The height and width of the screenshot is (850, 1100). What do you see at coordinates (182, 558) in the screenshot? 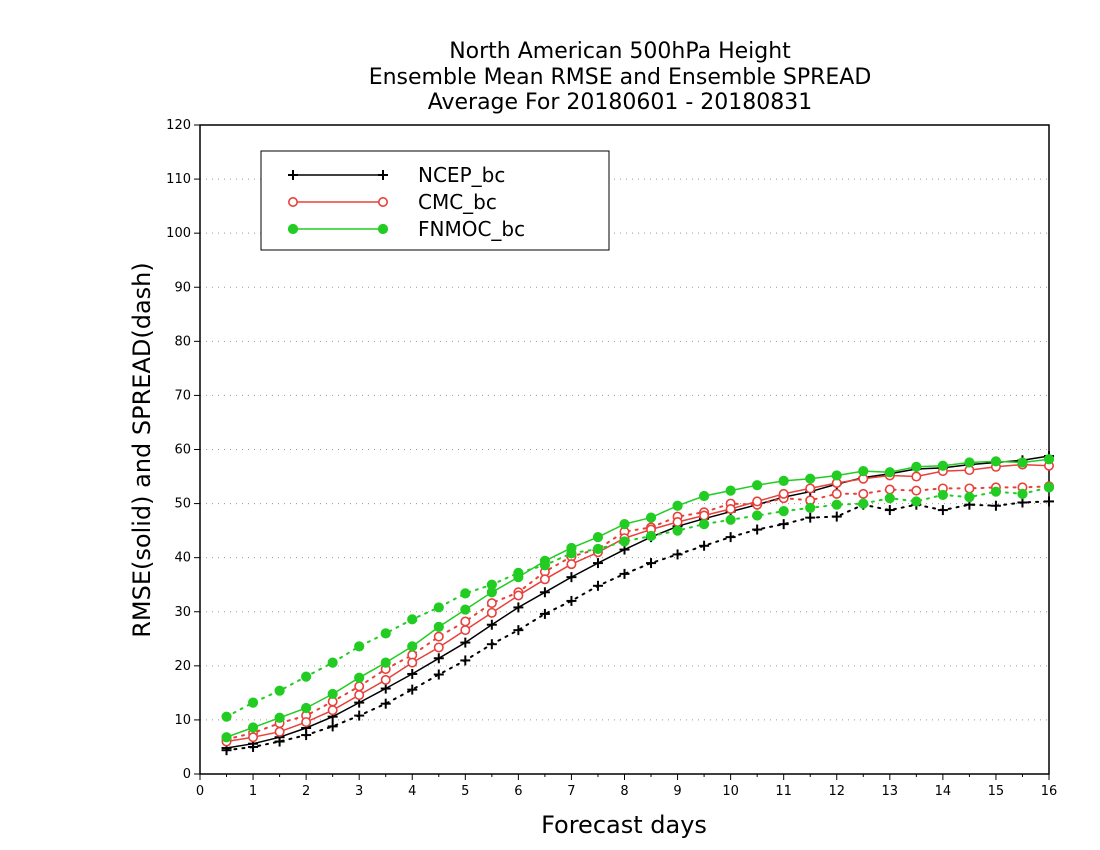
I see `y-tick-label: 40` at bounding box center [182, 558].